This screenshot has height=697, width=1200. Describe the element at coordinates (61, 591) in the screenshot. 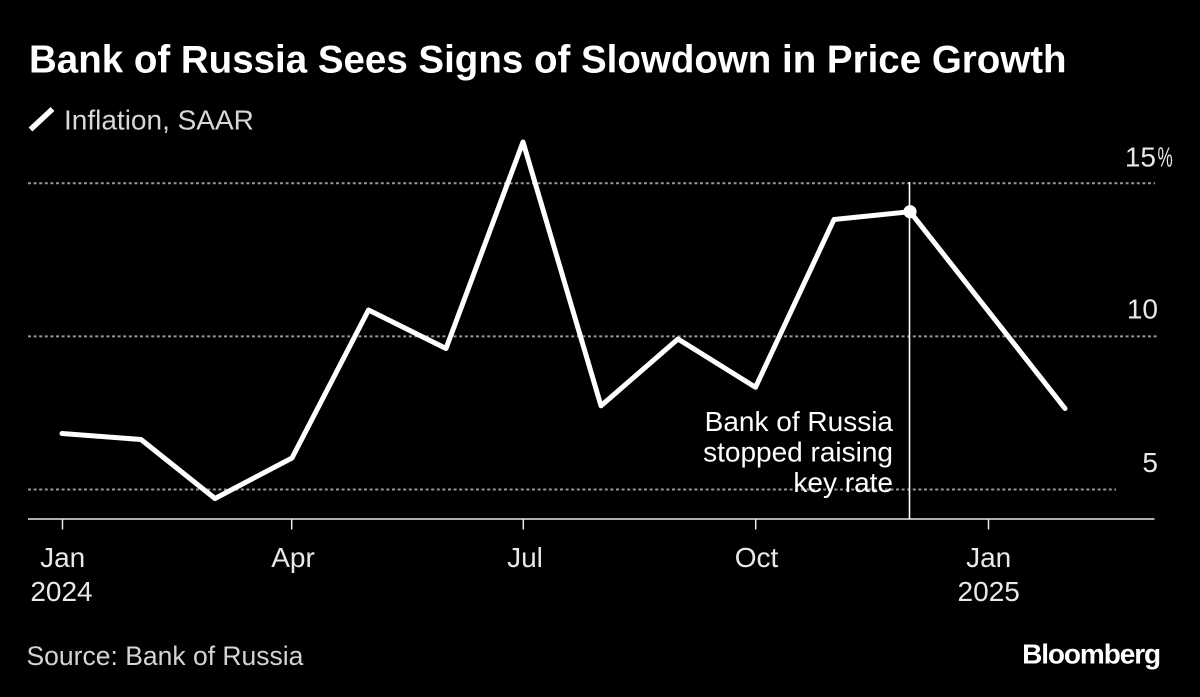

I see `svg-text: 2024` at that location.